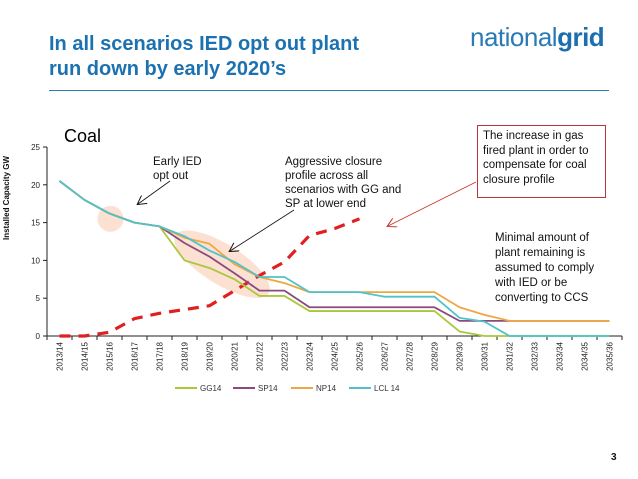 The height and width of the screenshot is (479, 638). What do you see at coordinates (326, 388) in the screenshot?
I see `legend-label: NP14` at bounding box center [326, 388].